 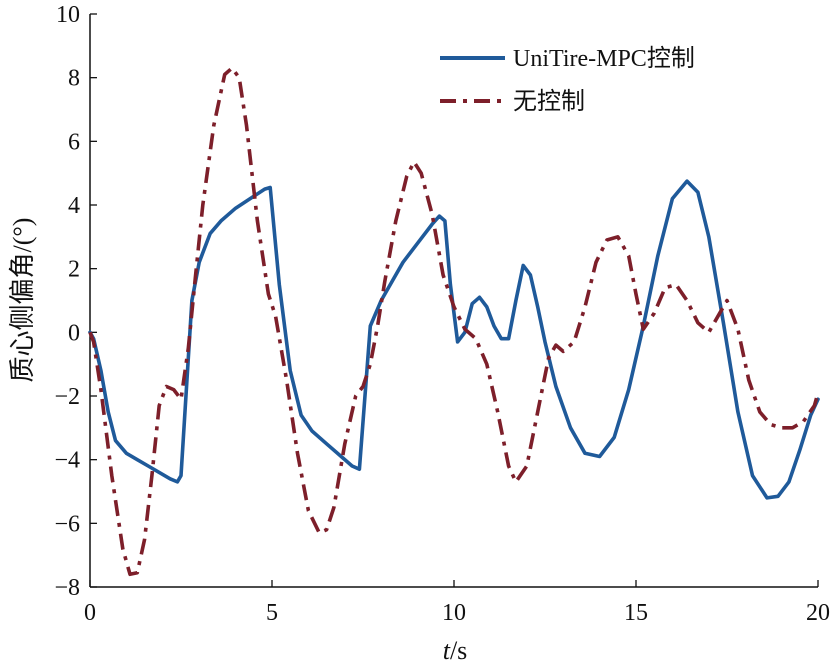 What do you see at coordinates (74, 270) in the screenshot?
I see `y-tick-label: 2` at bounding box center [74, 270].